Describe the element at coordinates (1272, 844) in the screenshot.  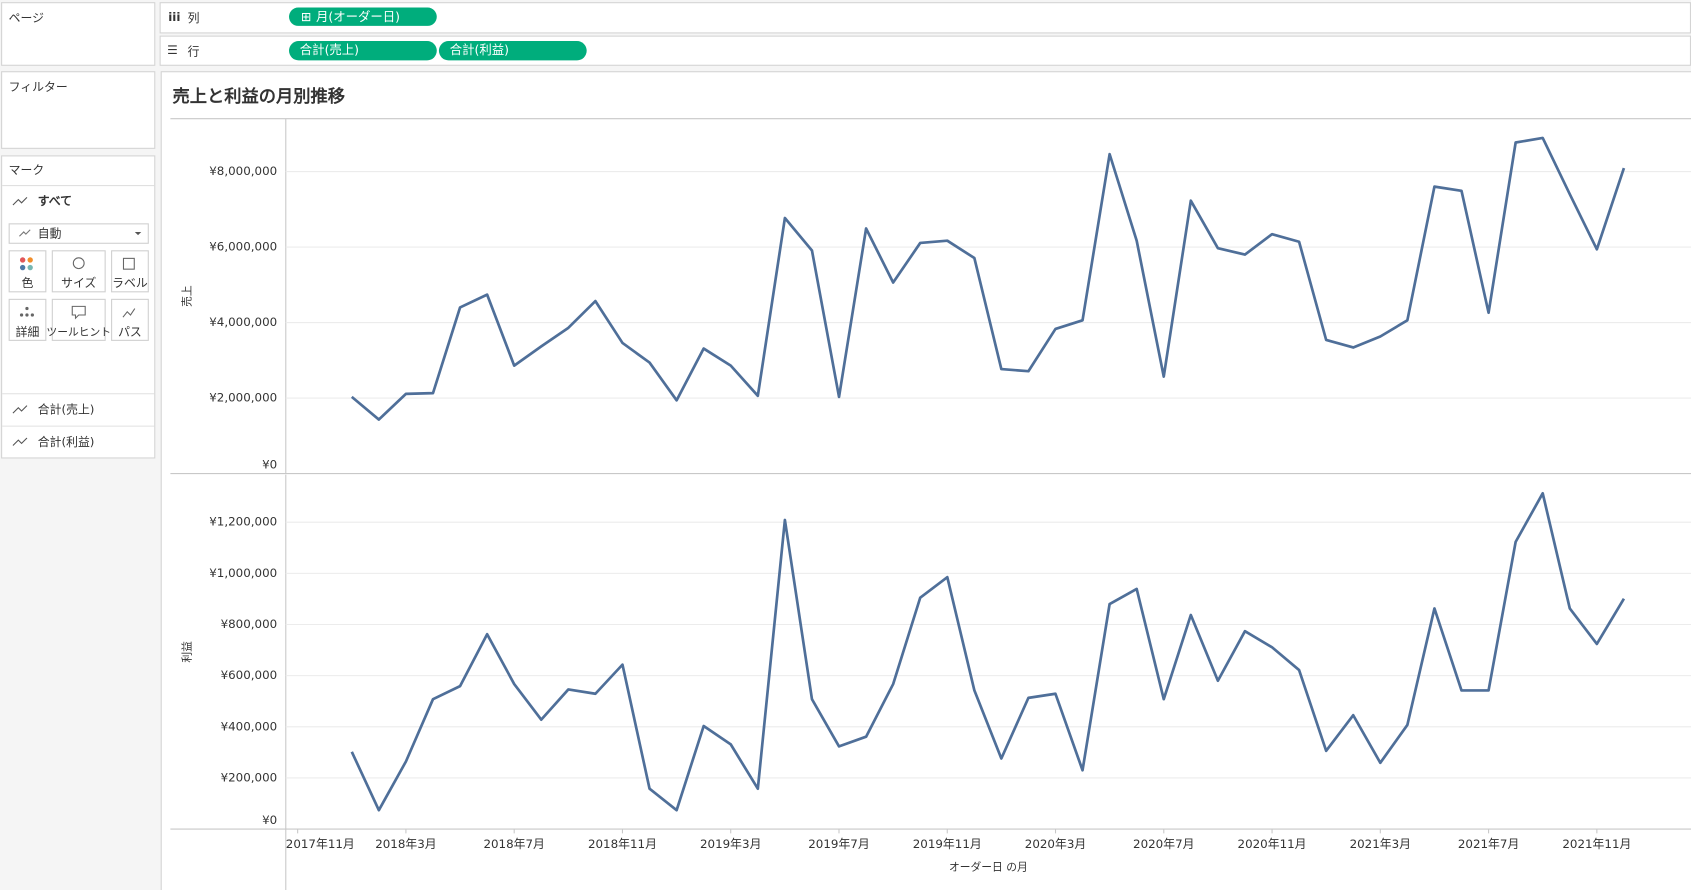
I see `x-tick-label: 2020年11月` at that location.